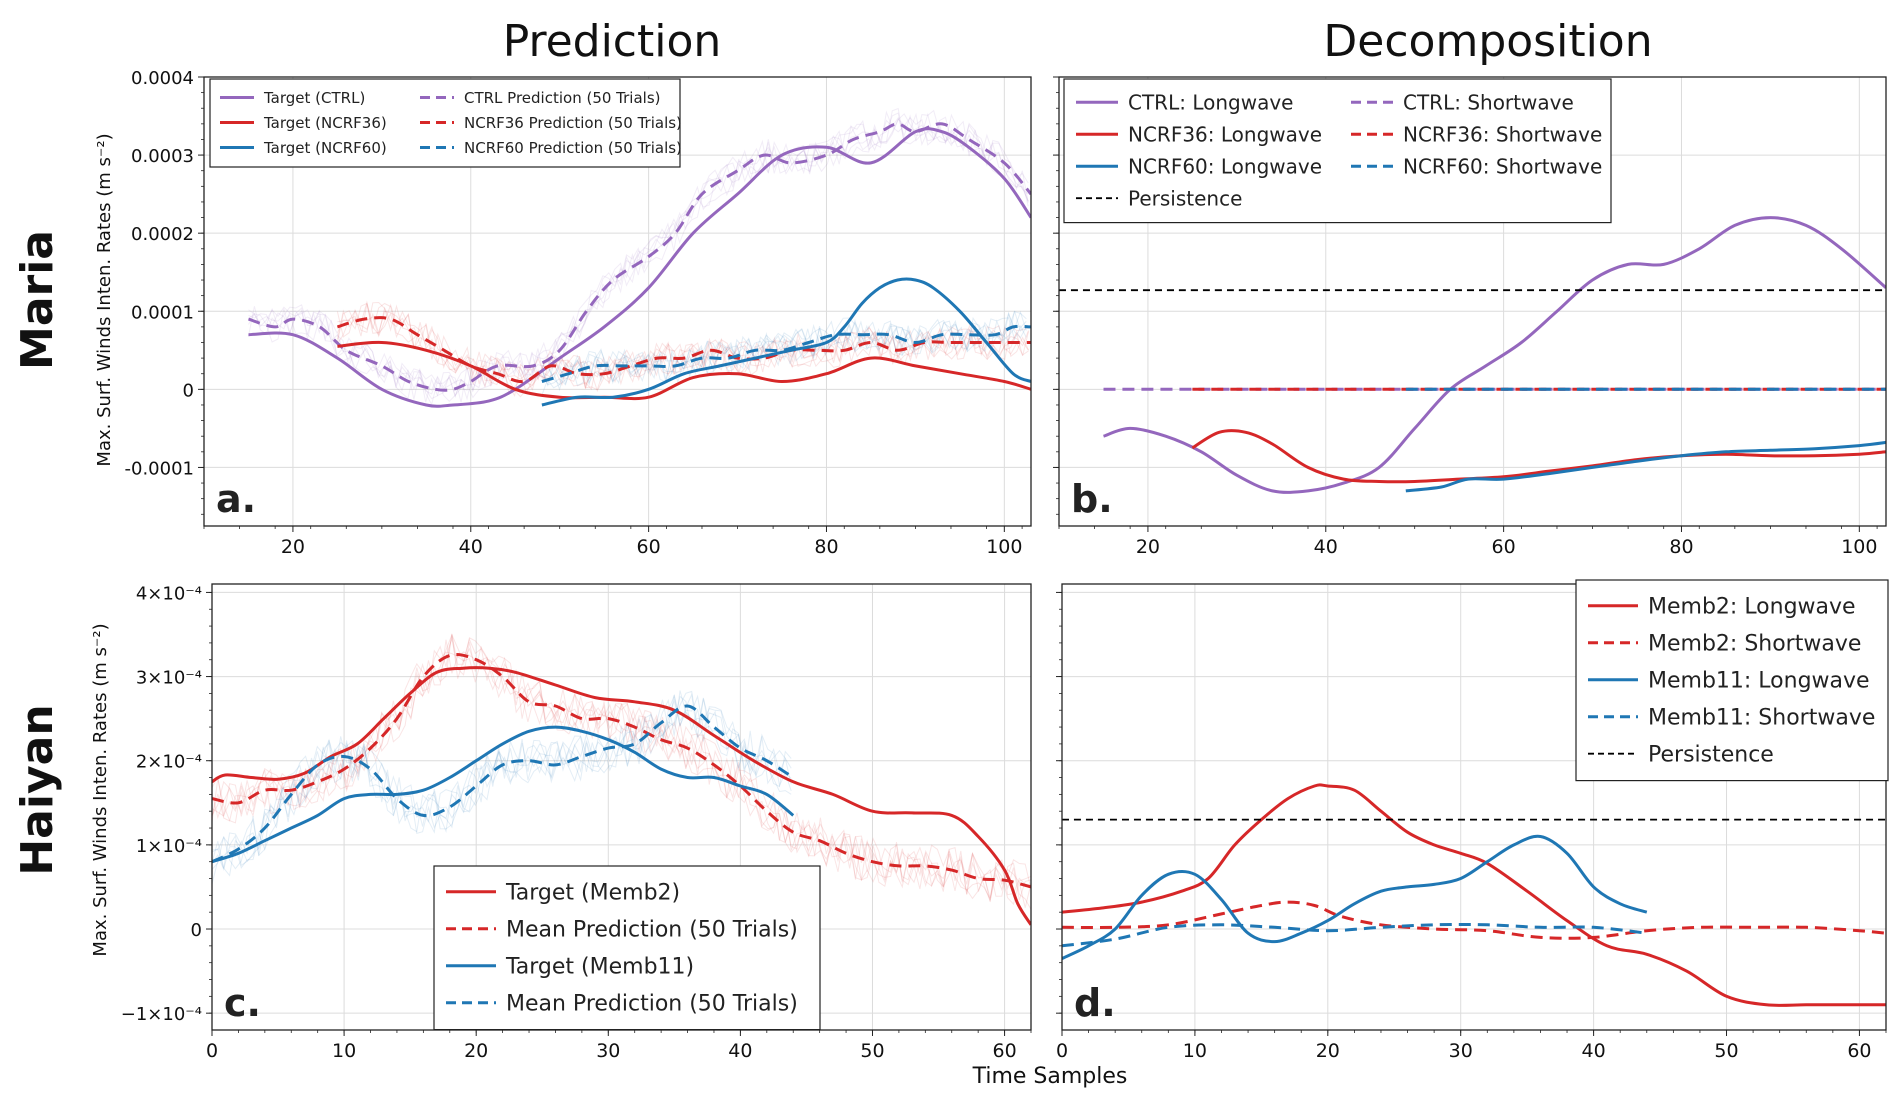  What do you see at coordinates (599, 967) in the screenshot?
I see `legend-label: Target (Memb11)` at bounding box center [599, 967].